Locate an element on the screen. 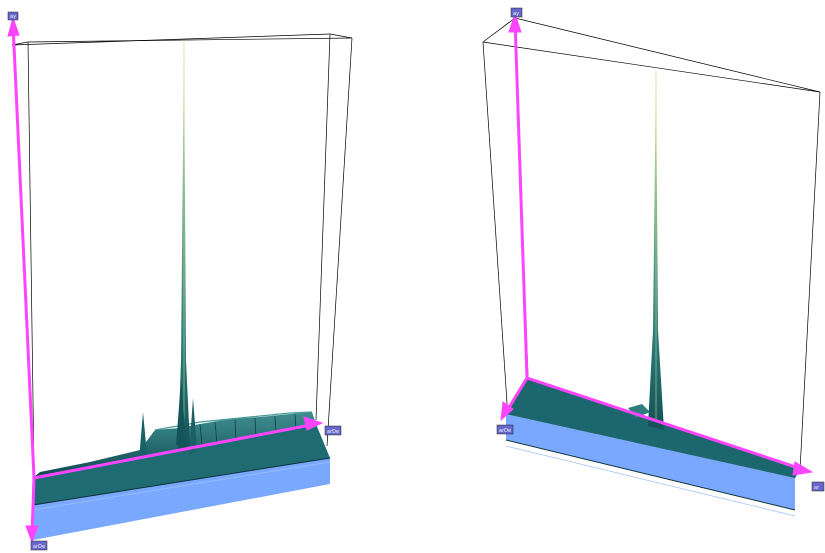 This screenshot has width=825, height=553. left-surface-floor is located at coordinates (181, 464).